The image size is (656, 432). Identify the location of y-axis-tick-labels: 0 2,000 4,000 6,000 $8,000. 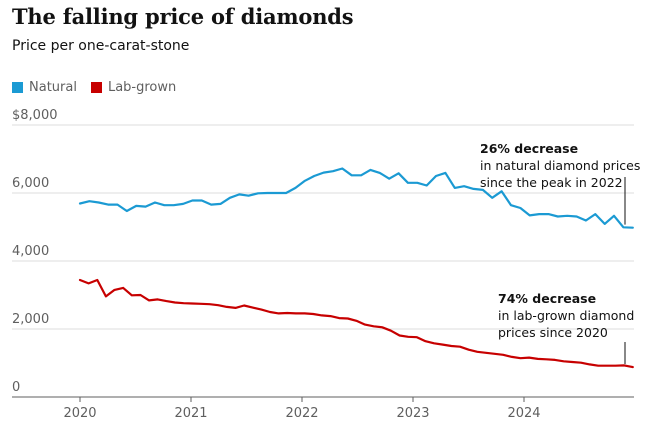
(35, 251).